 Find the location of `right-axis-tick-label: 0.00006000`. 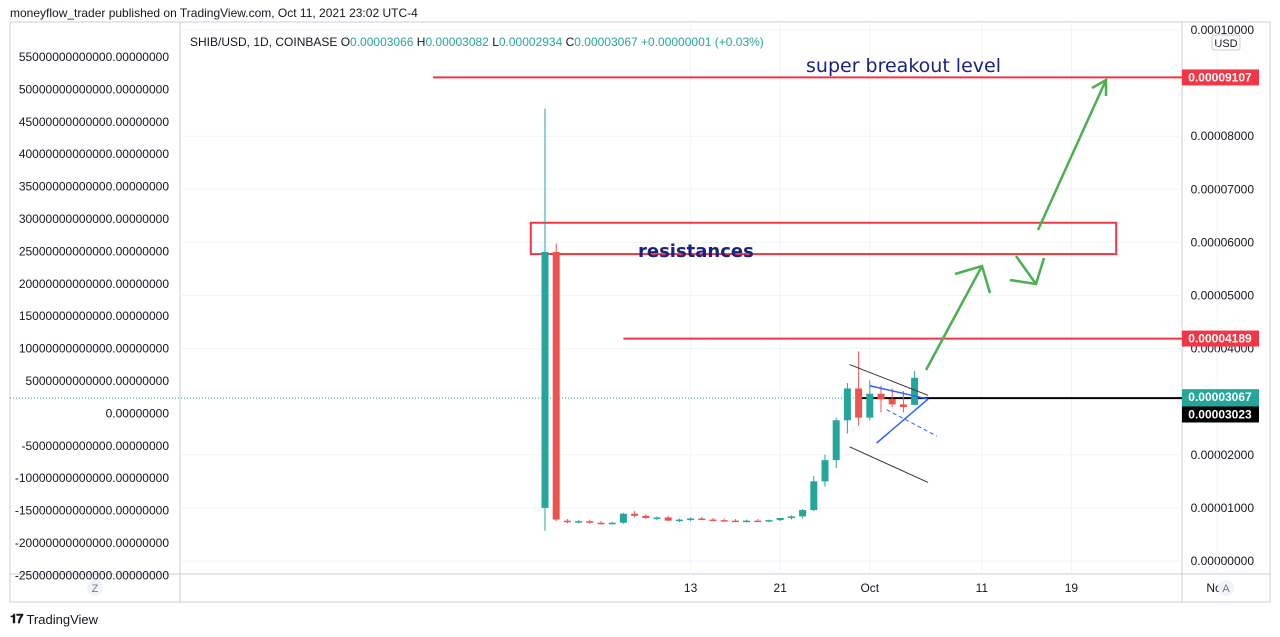

right-axis-tick-label: 0.00006000 is located at coordinates (1223, 242).